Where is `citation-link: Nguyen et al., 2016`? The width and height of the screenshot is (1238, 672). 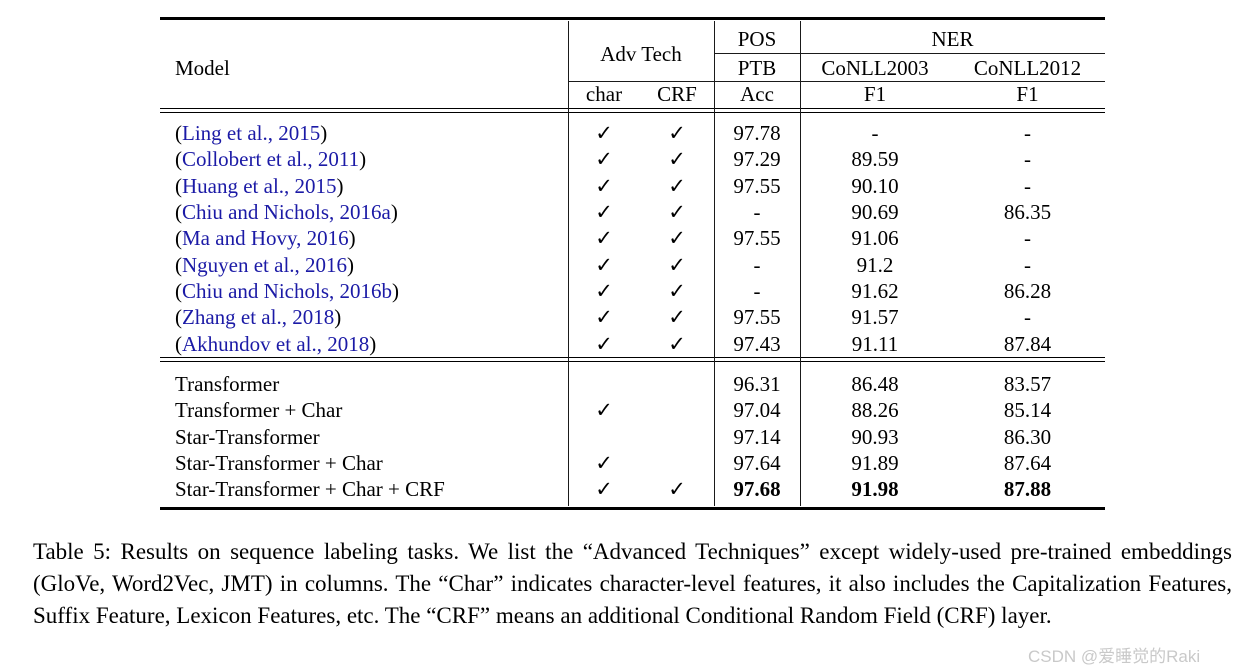 citation-link: Nguyen et al., 2016 is located at coordinates (265, 264).